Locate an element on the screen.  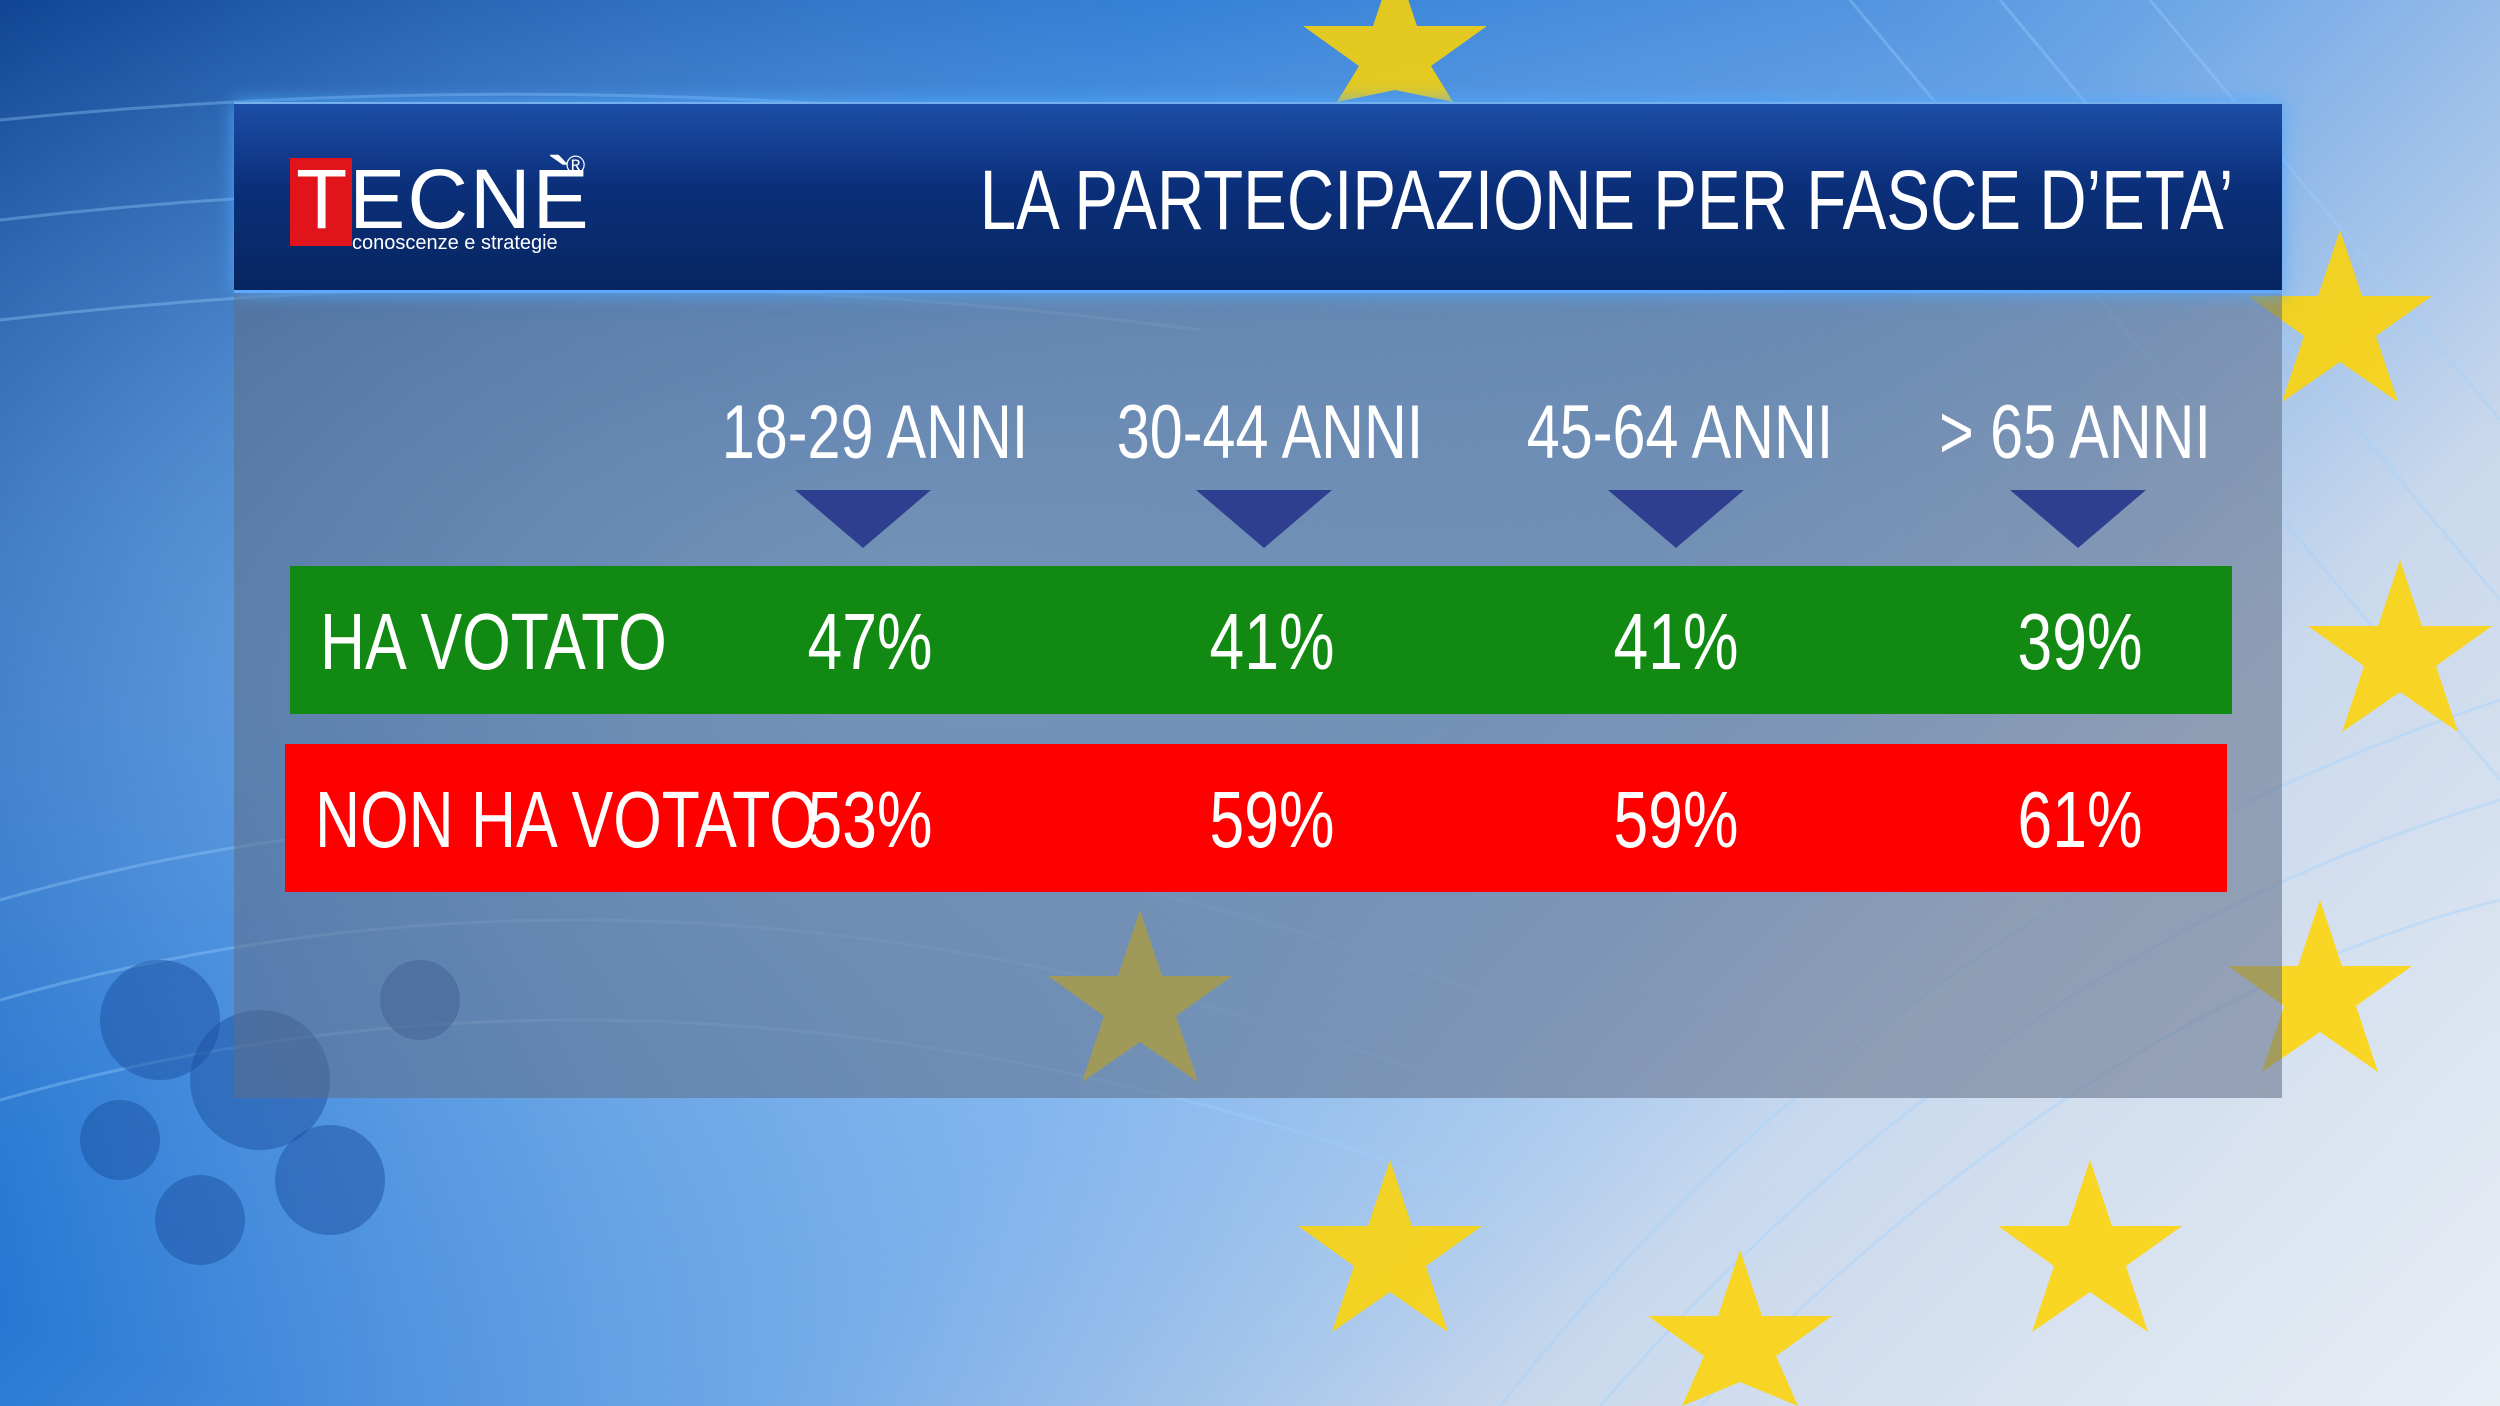
column-header-30-44: 30-44 ANNI is located at coordinates (1270, 432).